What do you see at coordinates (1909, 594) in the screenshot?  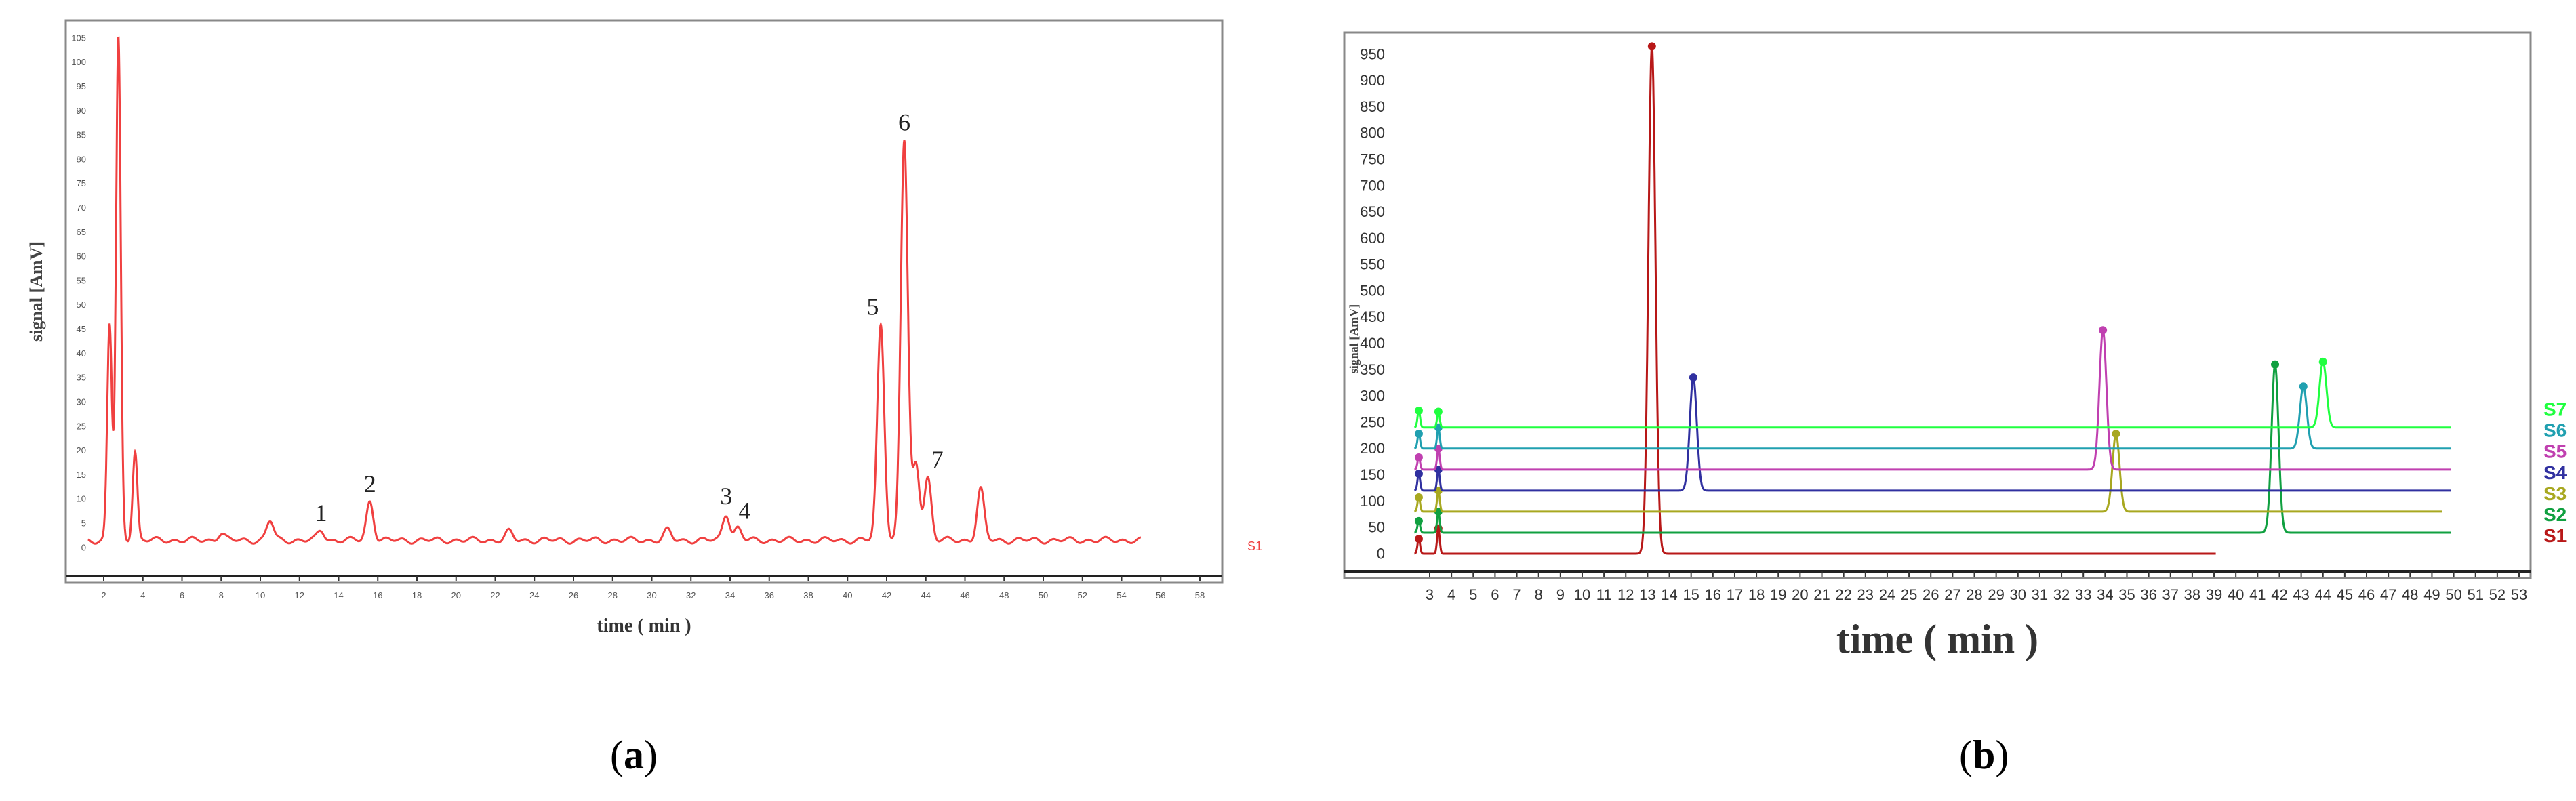 I see `x-tick-label: 25` at bounding box center [1909, 594].